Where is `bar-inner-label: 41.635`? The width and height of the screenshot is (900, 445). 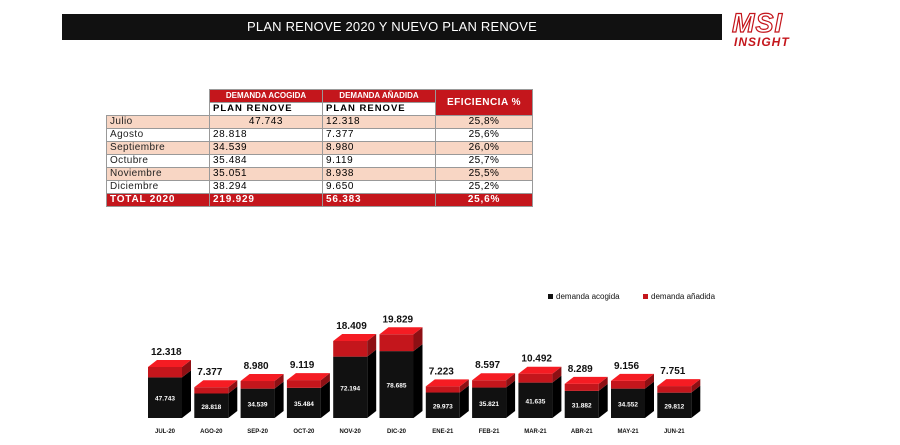 bar-inner-label: 41.635 is located at coordinates (535, 401).